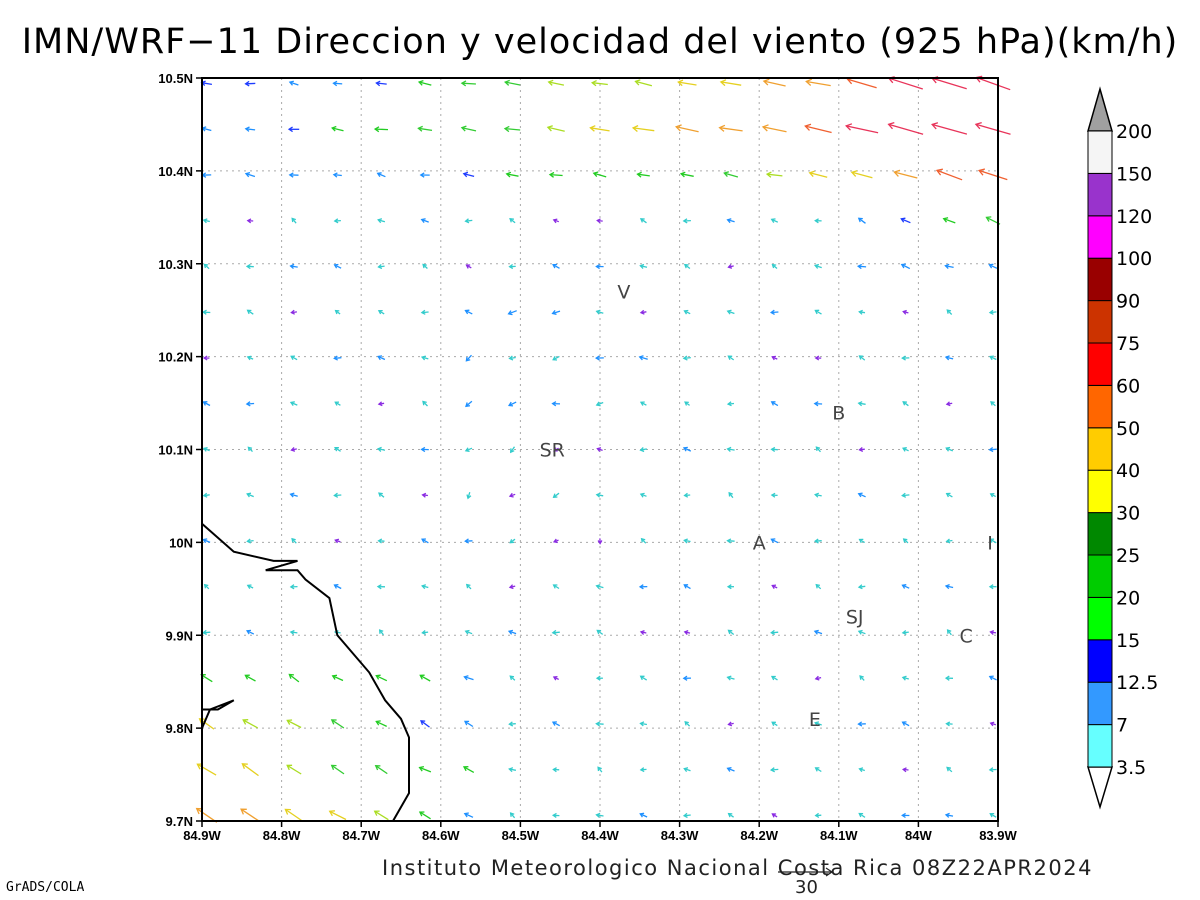  I want to click on y-tick-label: 10.4N, so click(175, 171).